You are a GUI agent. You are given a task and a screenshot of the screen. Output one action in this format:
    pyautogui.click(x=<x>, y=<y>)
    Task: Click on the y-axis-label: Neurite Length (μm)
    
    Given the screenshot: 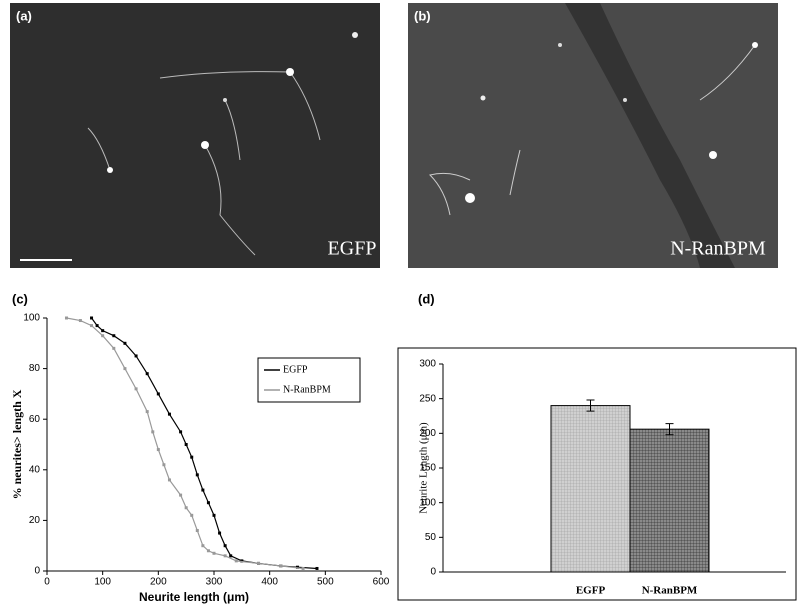 What is the action you would take?
    pyautogui.click(x=424, y=468)
    